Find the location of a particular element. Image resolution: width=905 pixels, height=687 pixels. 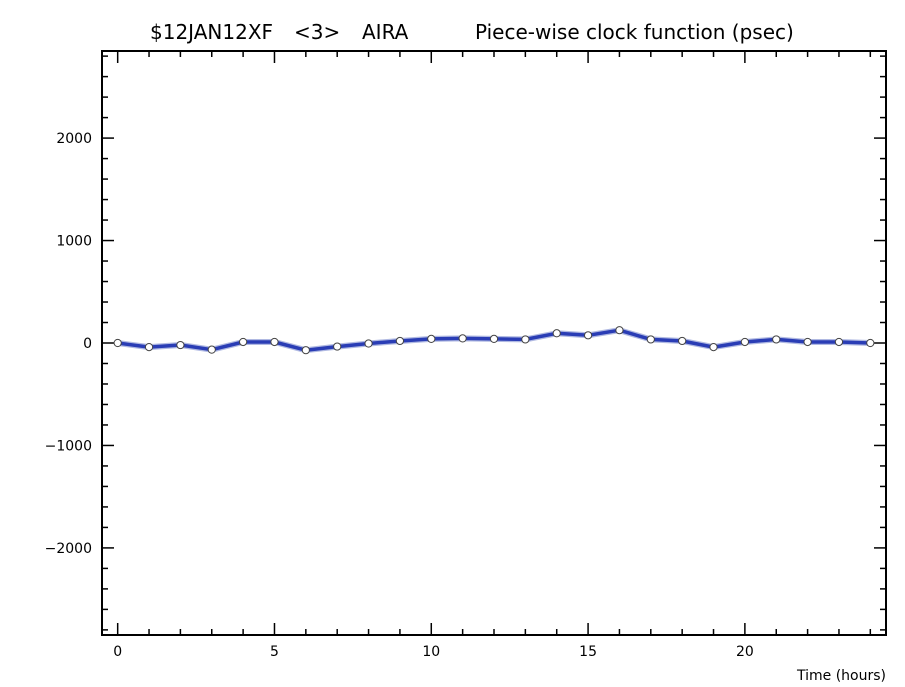

y-tick-label: 0 is located at coordinates (87, 344).